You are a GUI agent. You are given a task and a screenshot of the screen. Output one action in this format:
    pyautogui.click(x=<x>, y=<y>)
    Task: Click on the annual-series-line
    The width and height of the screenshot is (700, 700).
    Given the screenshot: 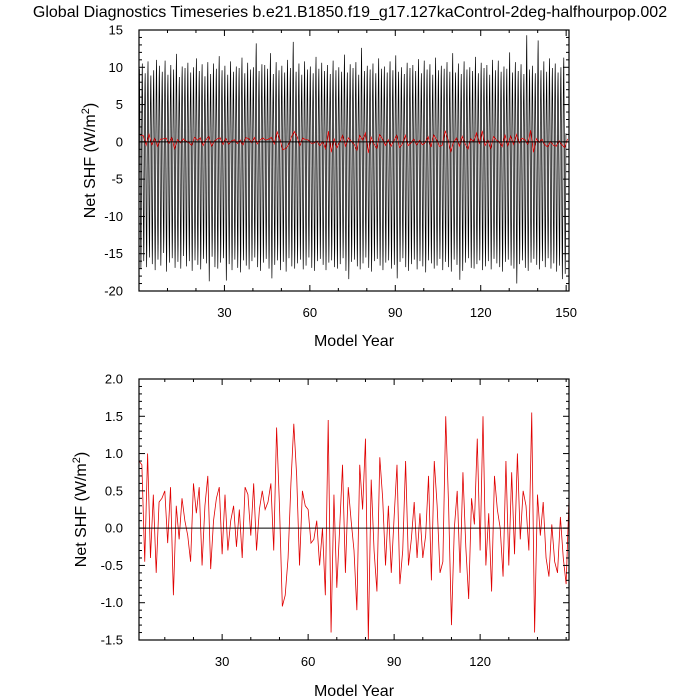 What is the action you would take?
    pyautogui.click(x=354, y=142)
    